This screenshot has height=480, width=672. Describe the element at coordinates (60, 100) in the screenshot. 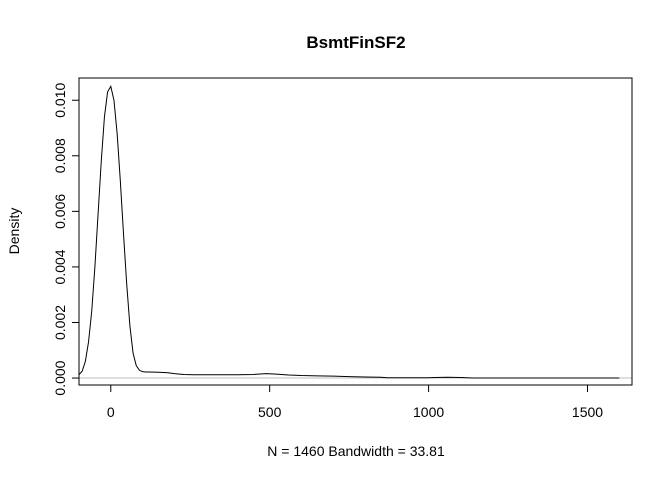

I see `y-tick-label: 0.010` at that location.